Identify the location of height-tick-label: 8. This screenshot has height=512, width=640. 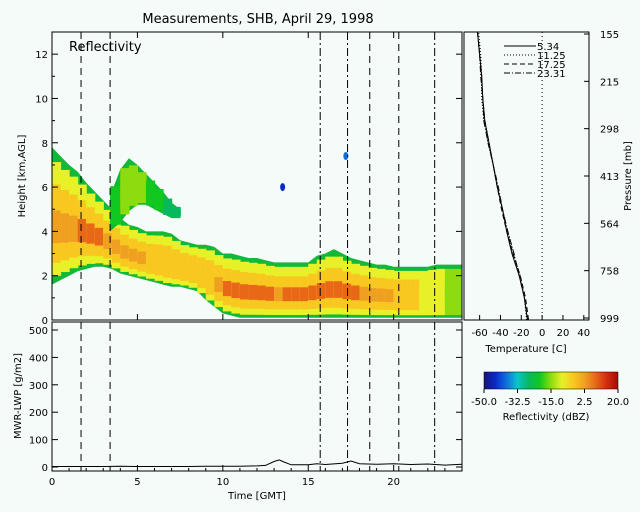
(45, 144).